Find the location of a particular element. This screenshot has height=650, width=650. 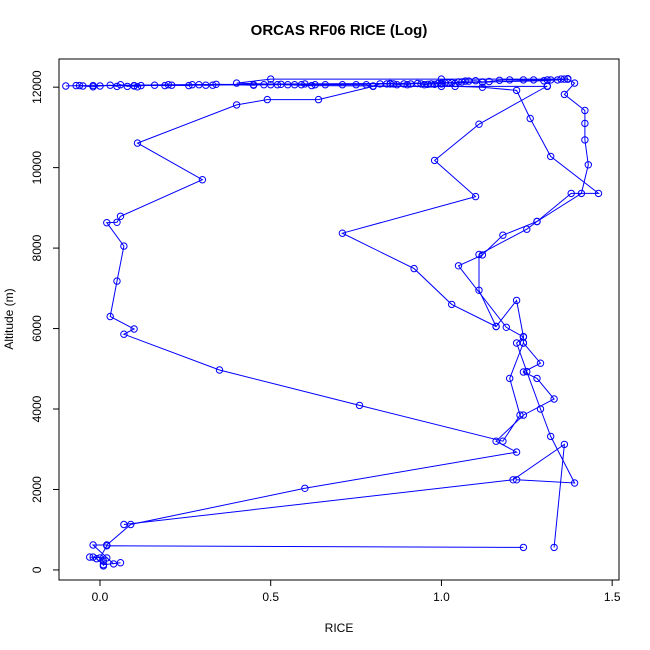

y-tick-label: 8000 is located at coordinates (37, 247).